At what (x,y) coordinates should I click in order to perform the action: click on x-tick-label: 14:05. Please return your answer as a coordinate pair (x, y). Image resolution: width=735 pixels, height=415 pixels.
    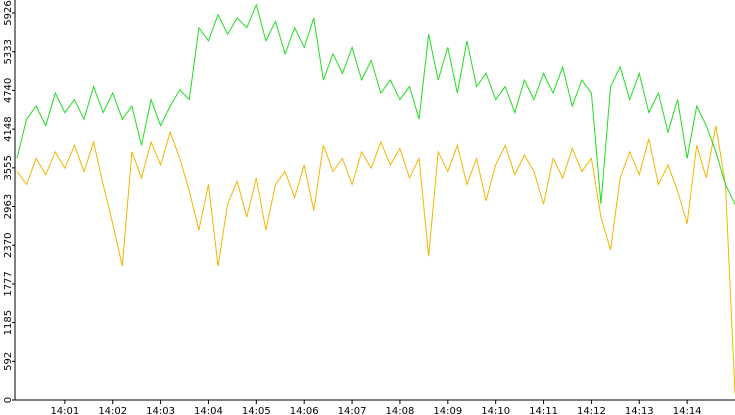
    Looking at the image, I should click on (256, 410).